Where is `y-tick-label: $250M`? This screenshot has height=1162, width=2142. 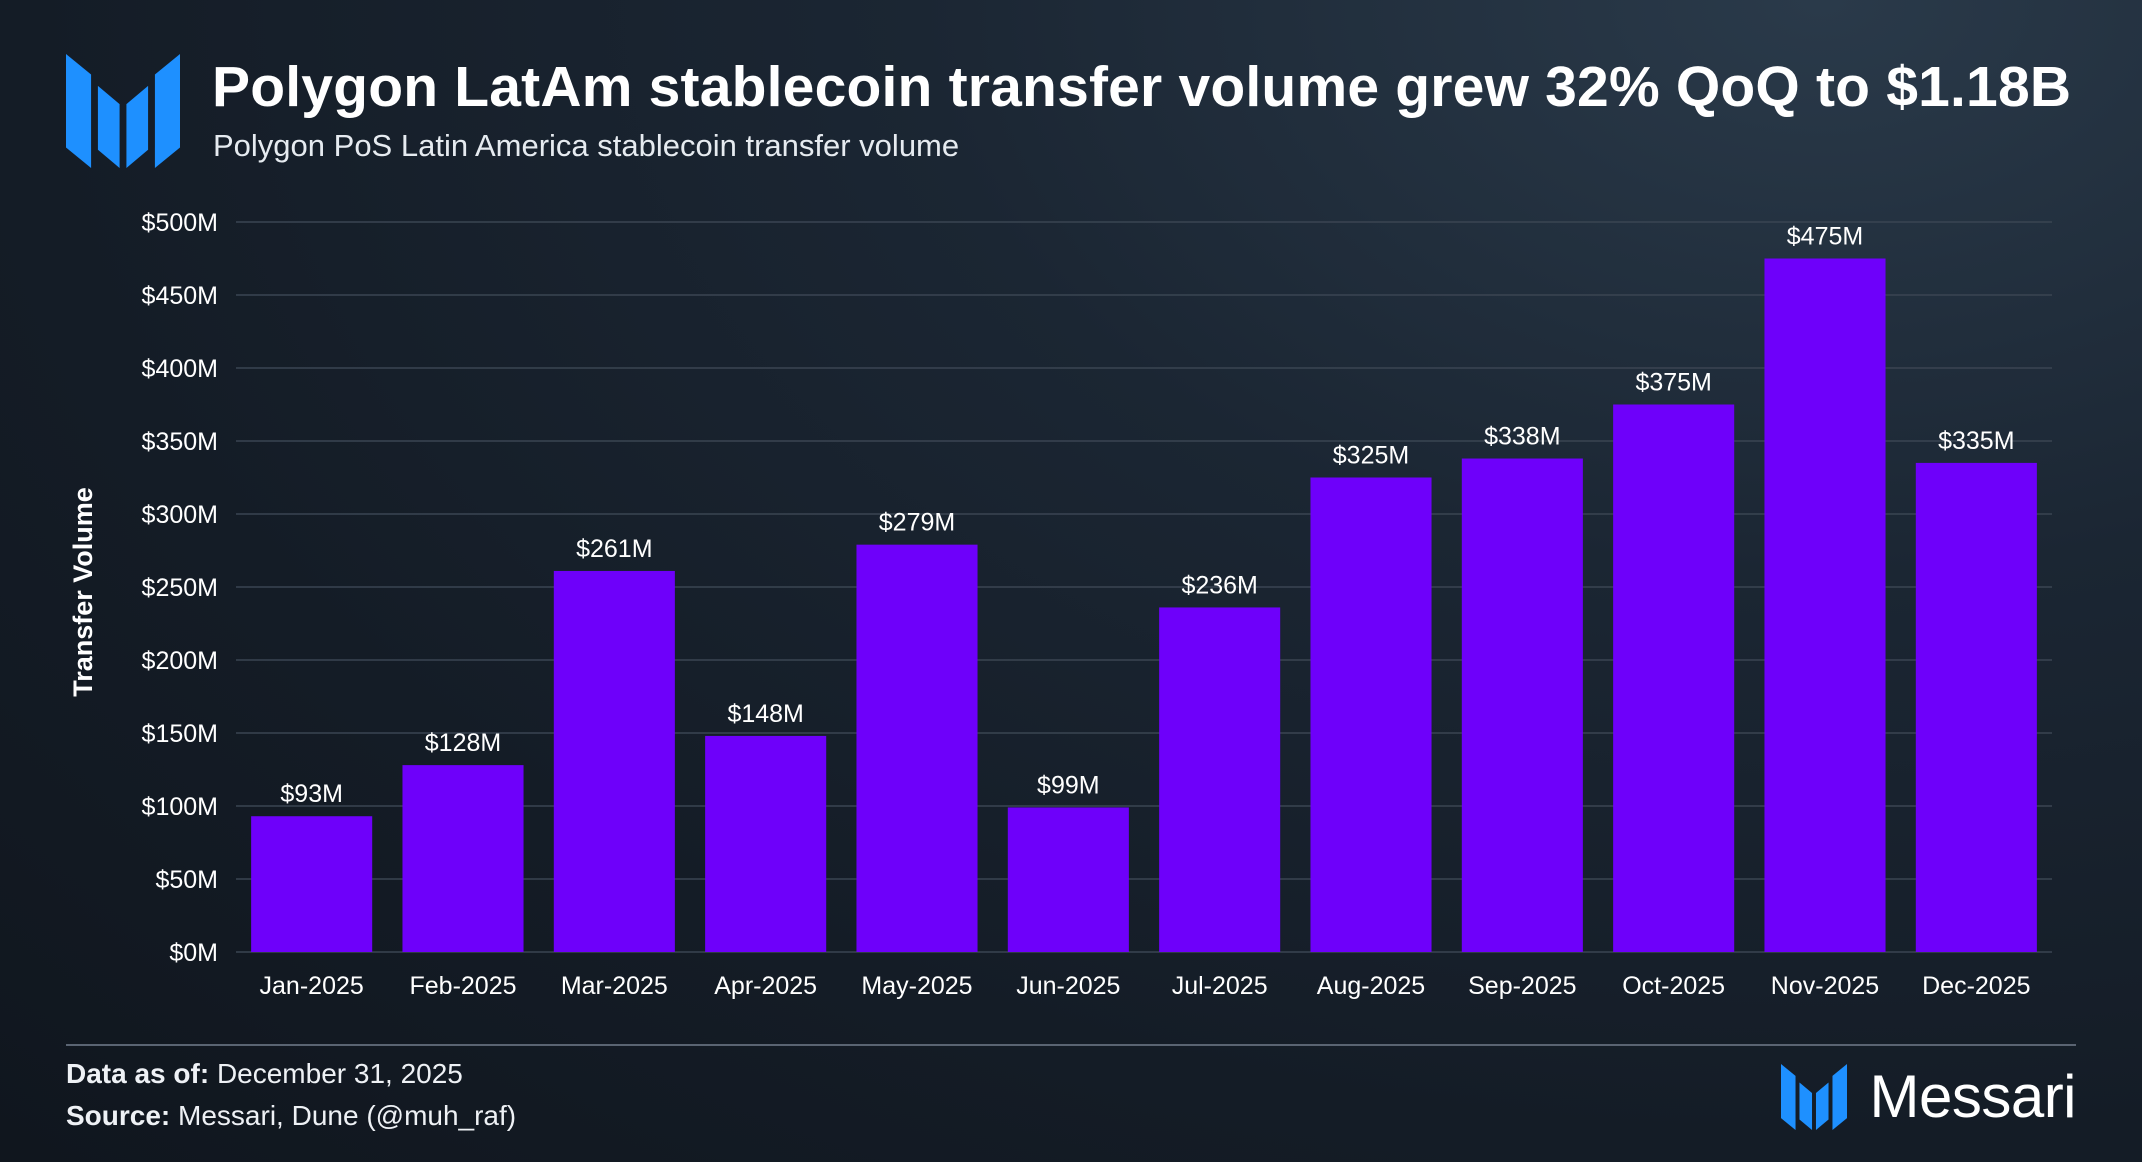 y-tick-label: $250M is located at coordinates (180, 588).